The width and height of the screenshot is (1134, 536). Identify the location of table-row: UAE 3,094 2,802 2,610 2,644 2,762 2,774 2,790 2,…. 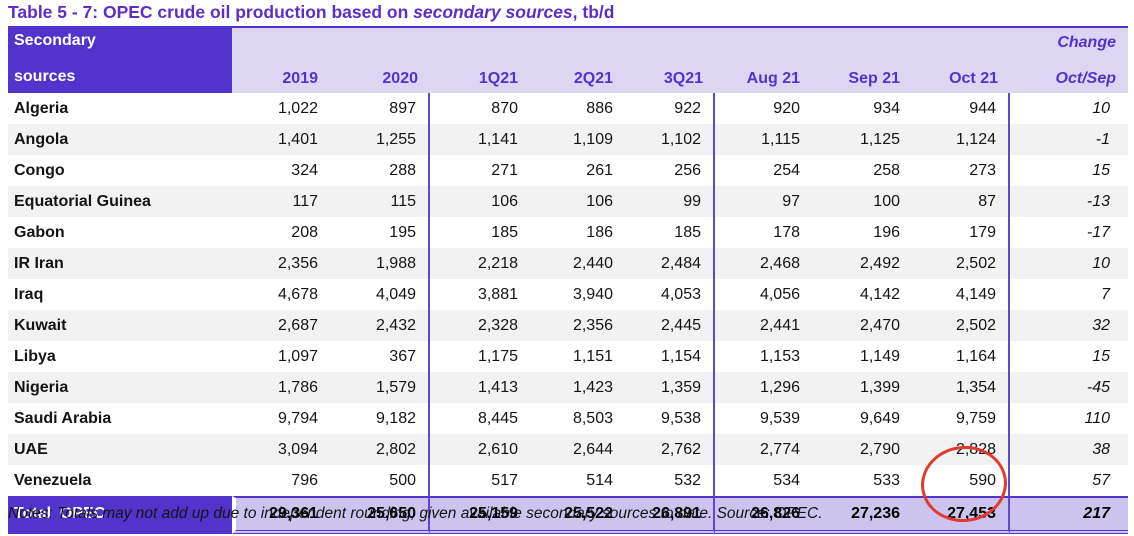
(568, 449).